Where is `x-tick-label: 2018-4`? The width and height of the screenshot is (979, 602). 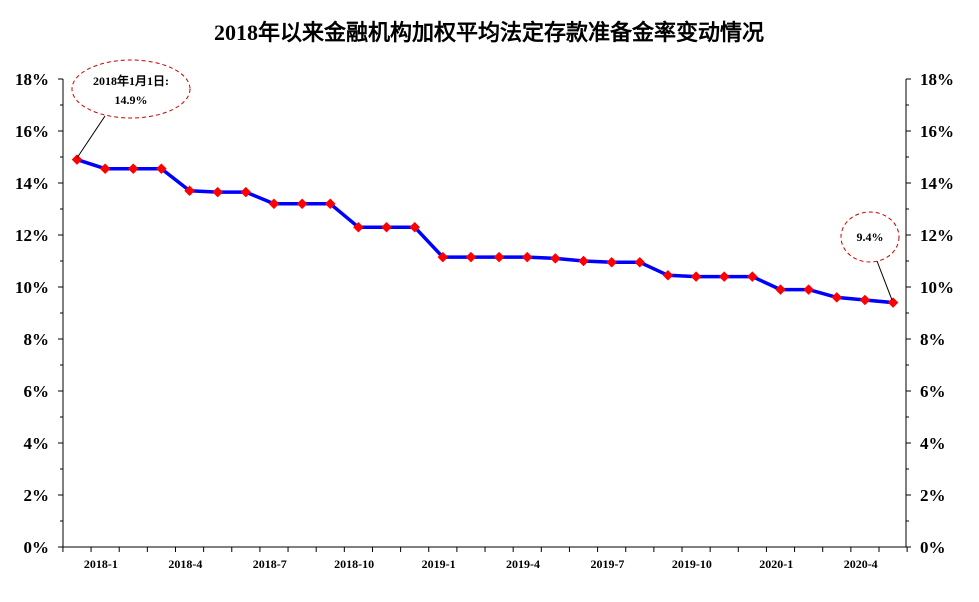 x-tick-label: 2018-4 is located at coordinates (185, 564).